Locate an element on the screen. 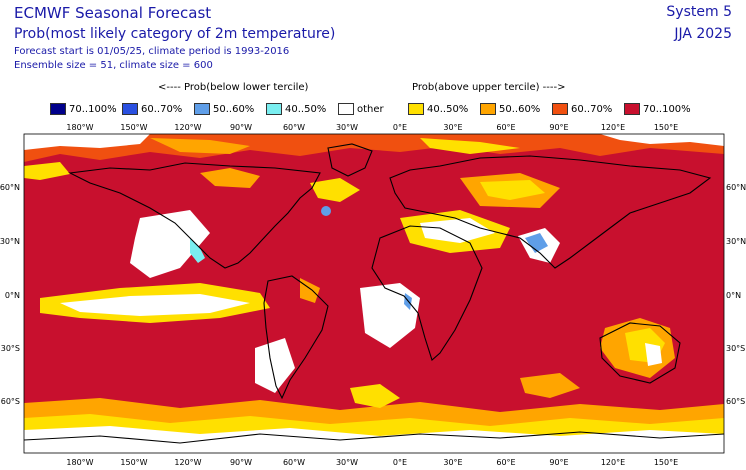 The height and width of the screenshot is (470, 746). lon-tick-150e-top: 150°E is located at coordinates (666, 127).